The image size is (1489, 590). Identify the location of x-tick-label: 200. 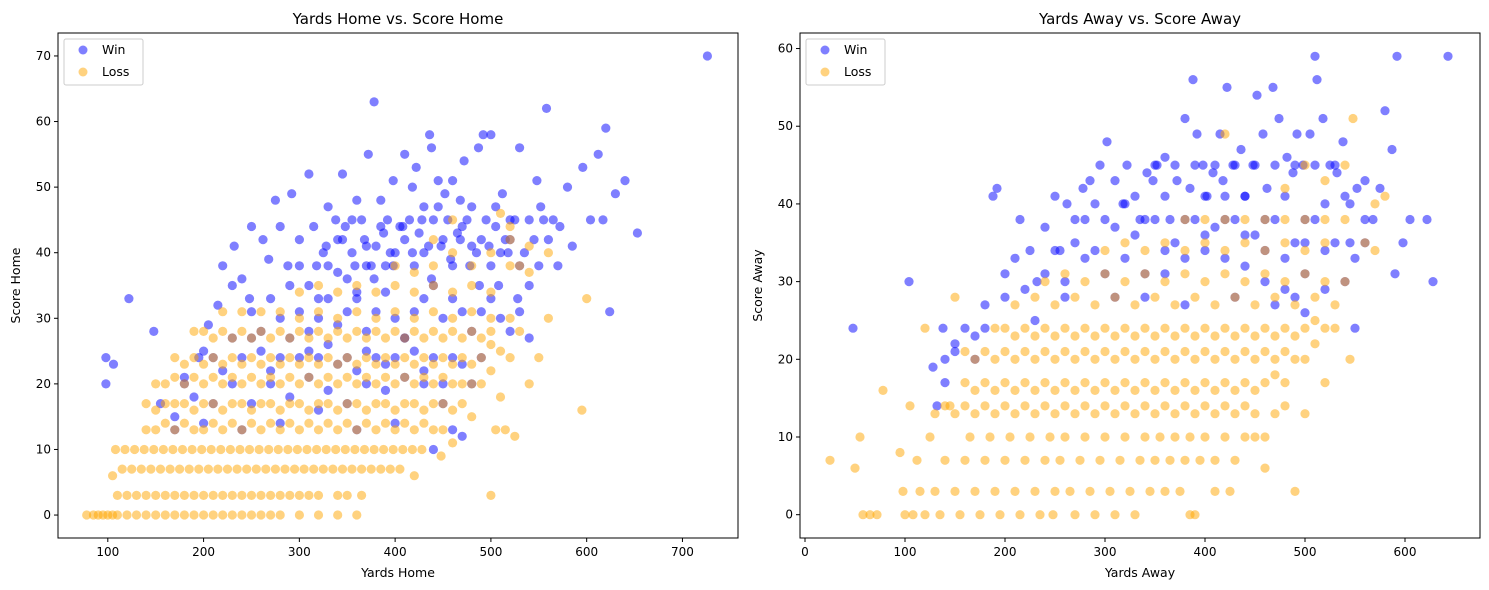
(203, 552).